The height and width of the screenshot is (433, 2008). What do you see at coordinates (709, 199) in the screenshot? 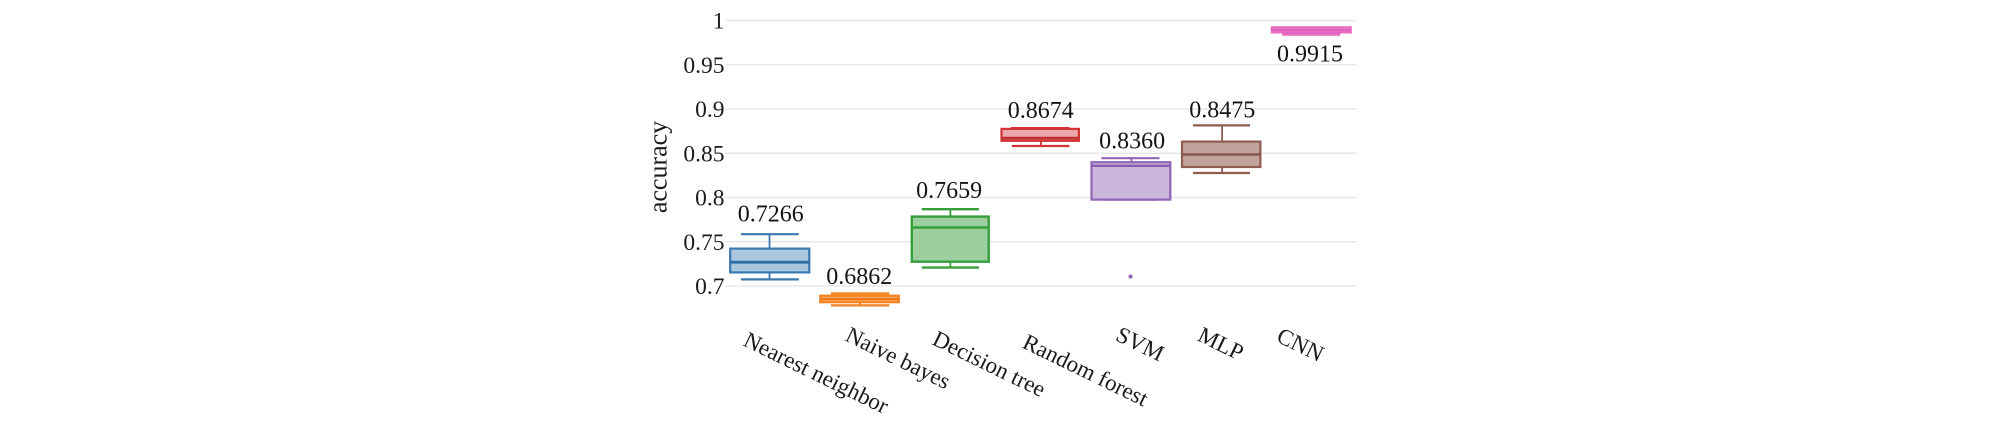
I see `svg-text: 0.8` at bounding box center [709, 199].